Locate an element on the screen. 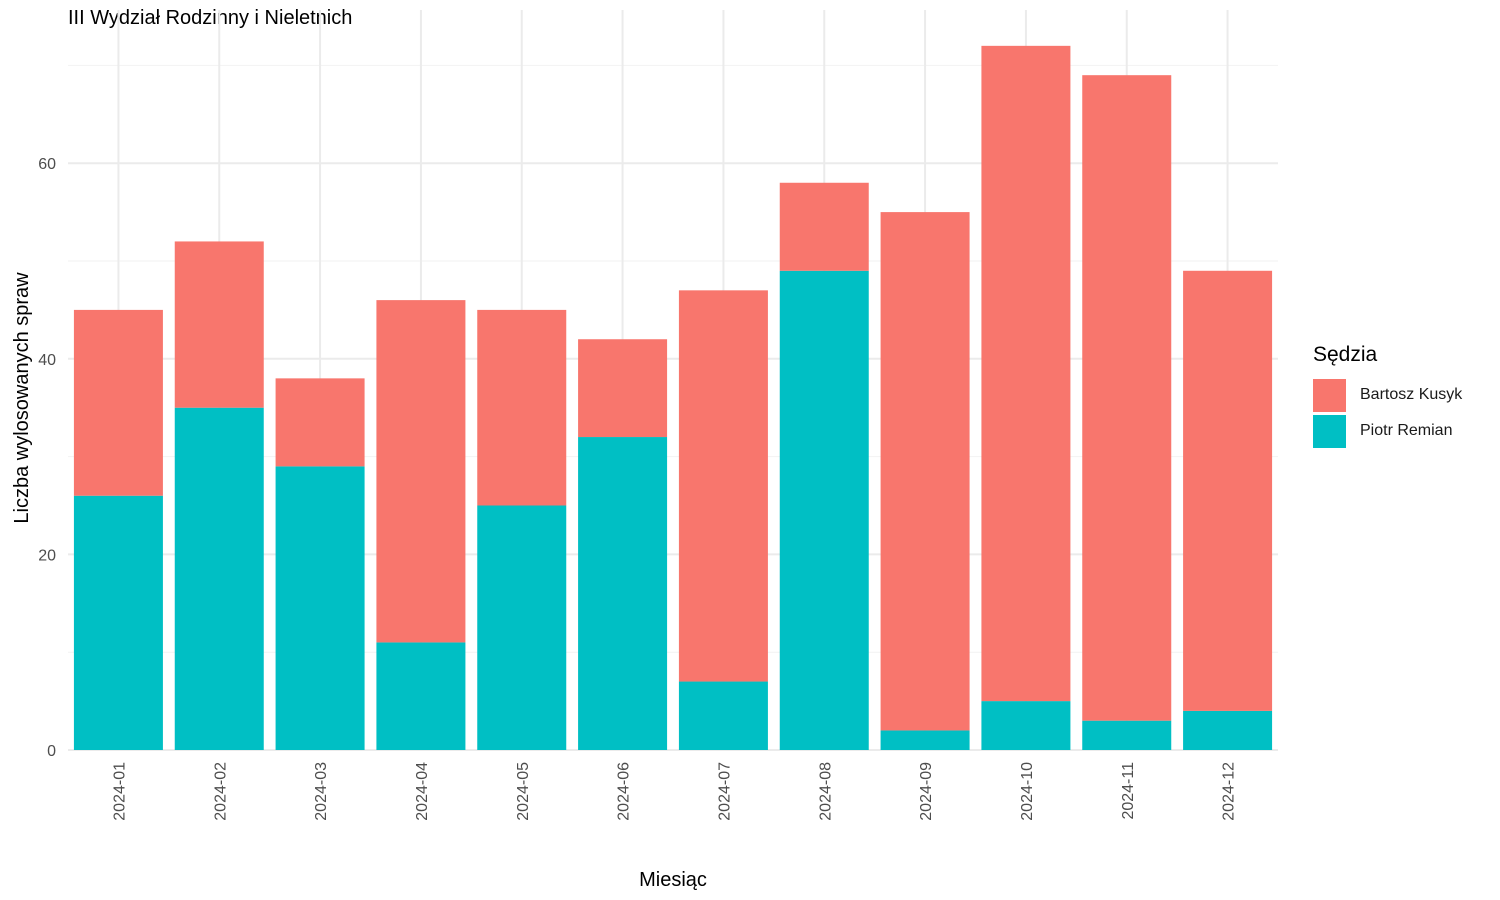  x-tick-label: 2024-10 is located at coordinates (1027, 791).